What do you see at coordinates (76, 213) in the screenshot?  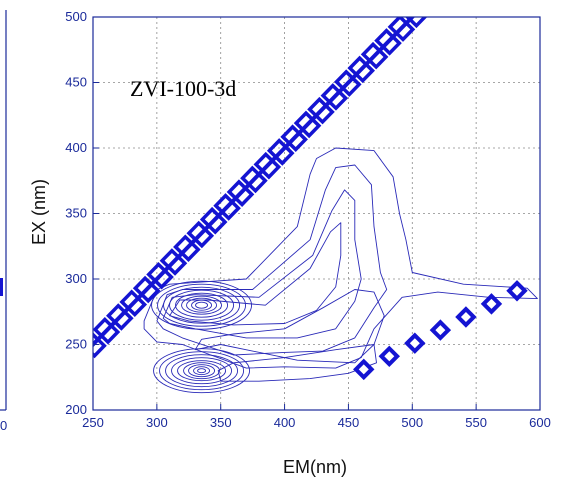 I see `y-tick-label: 350` at bounding box center [76, 213].